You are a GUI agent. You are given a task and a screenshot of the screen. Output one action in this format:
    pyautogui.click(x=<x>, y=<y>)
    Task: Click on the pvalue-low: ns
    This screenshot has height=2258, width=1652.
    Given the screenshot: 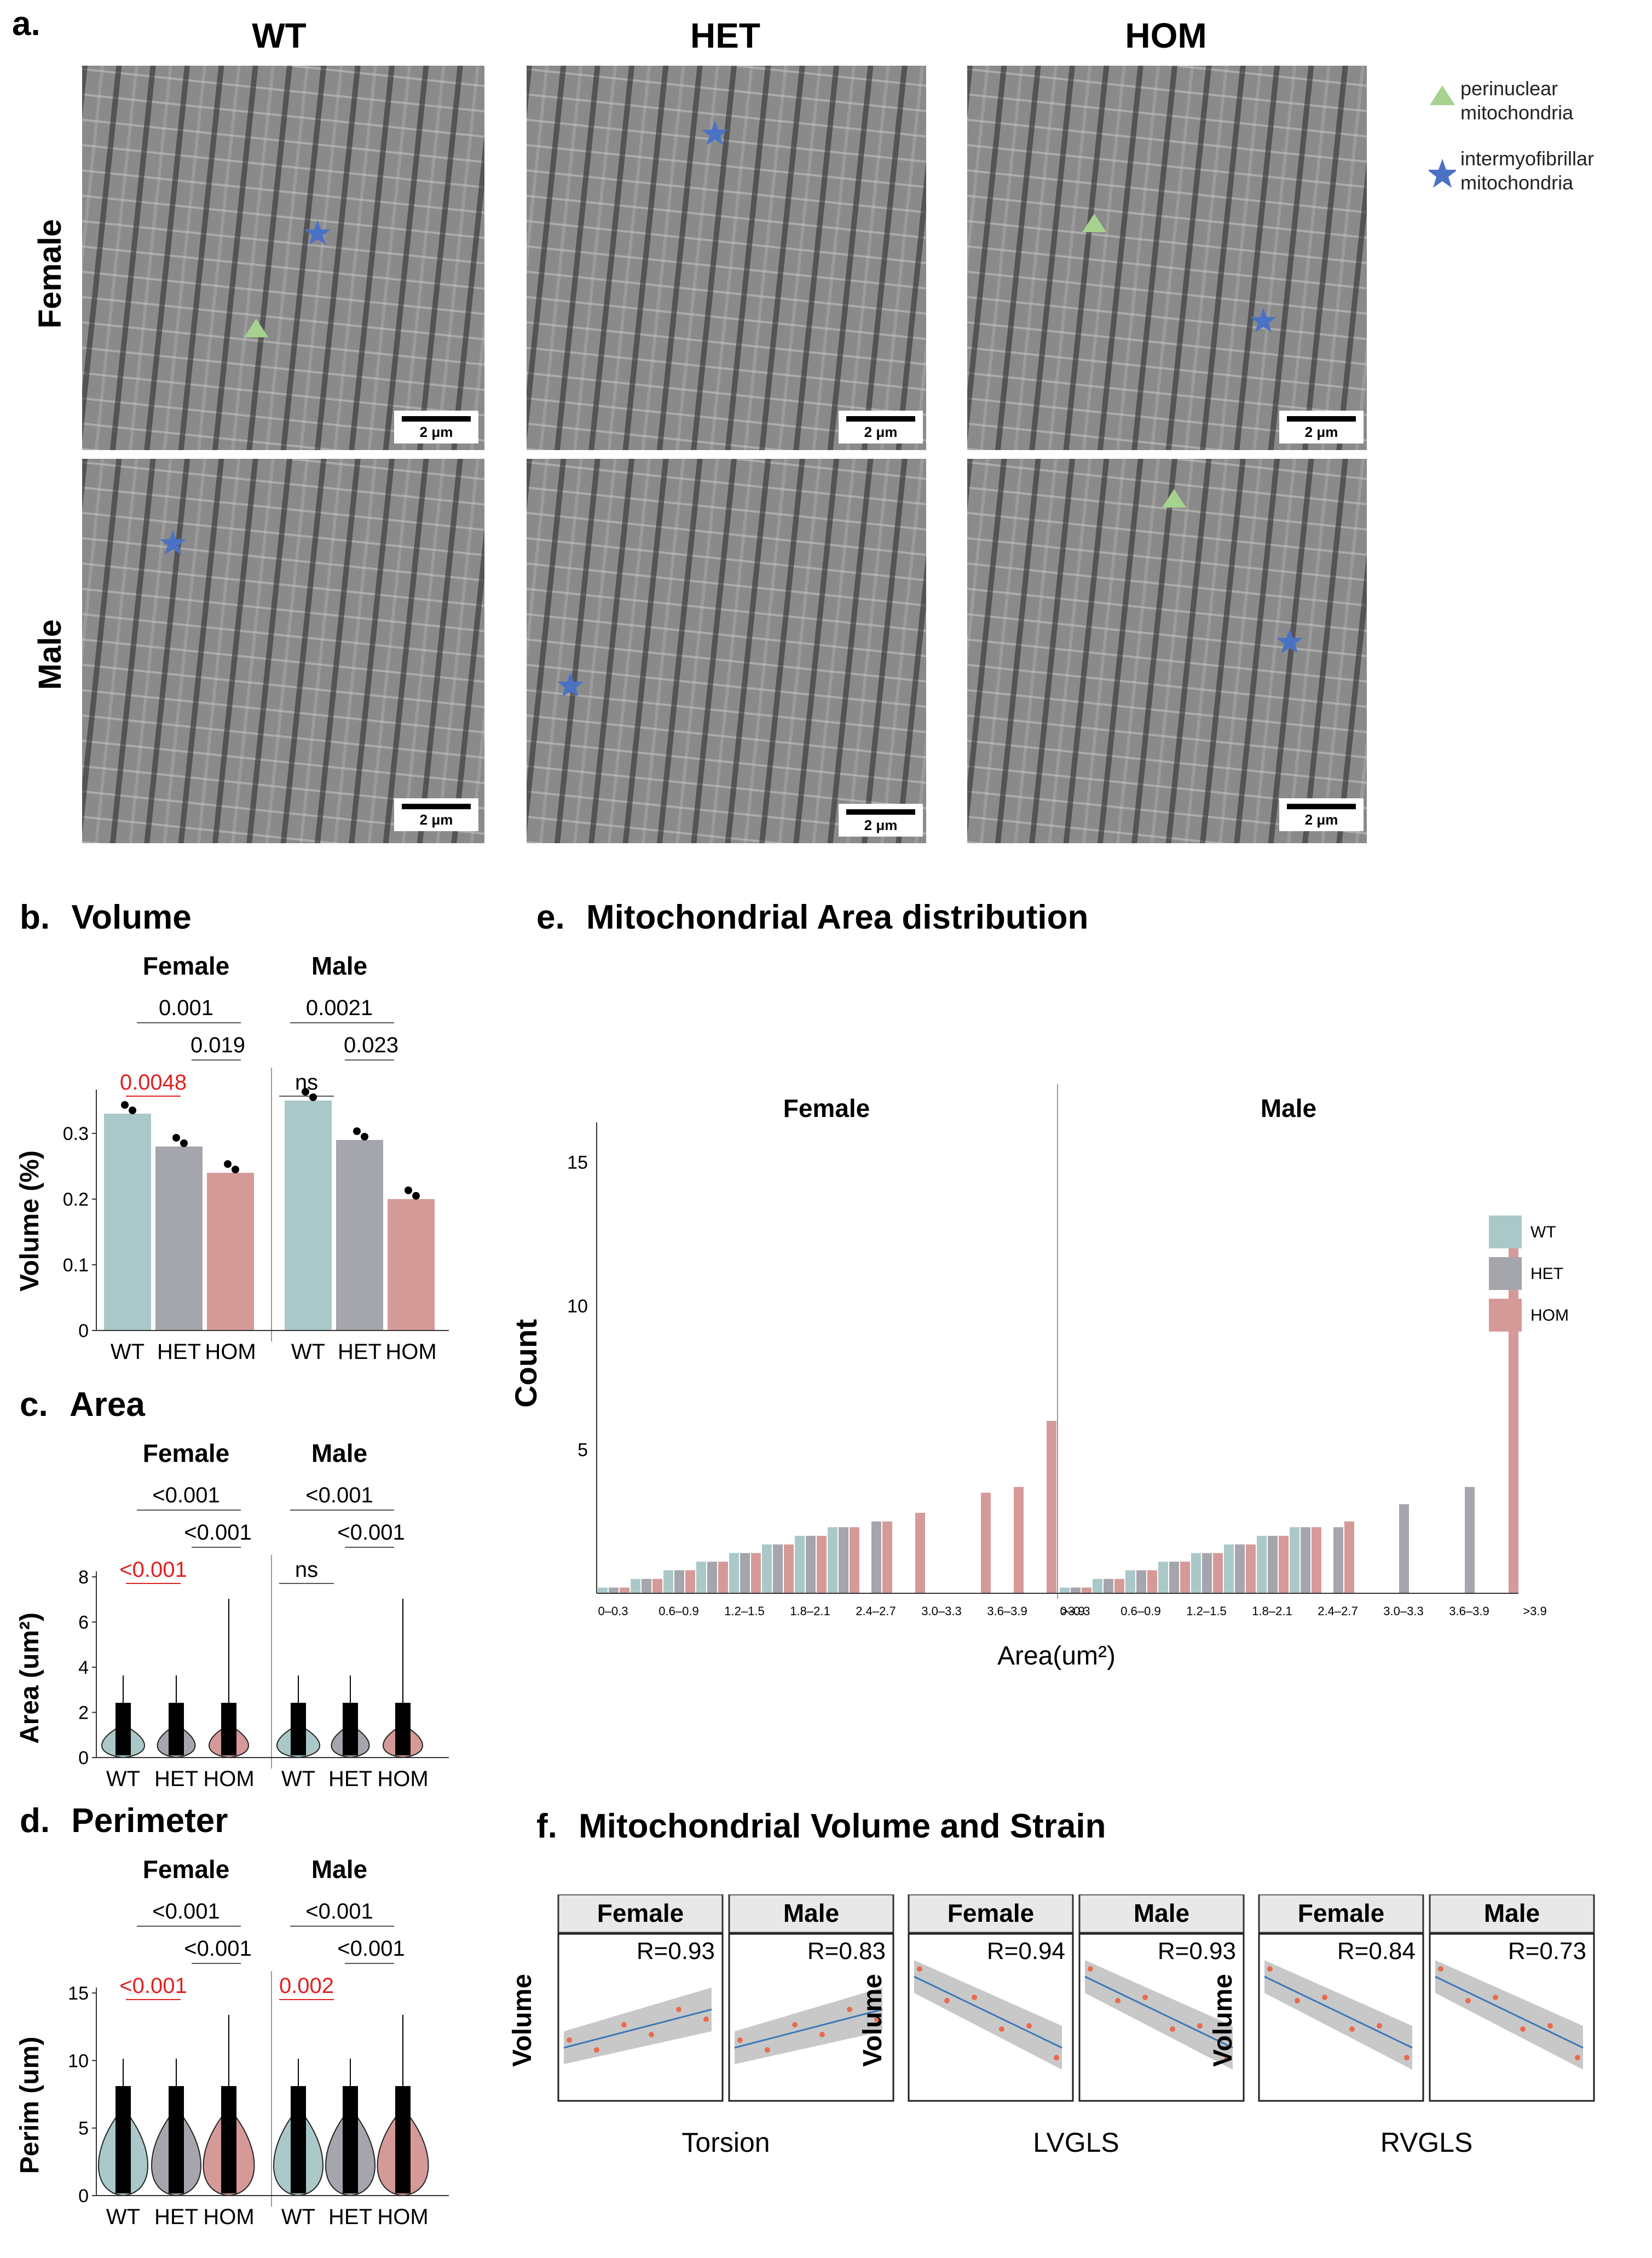 What is the action you would take?
    pyautogui.click(x=306, y=1570)
    